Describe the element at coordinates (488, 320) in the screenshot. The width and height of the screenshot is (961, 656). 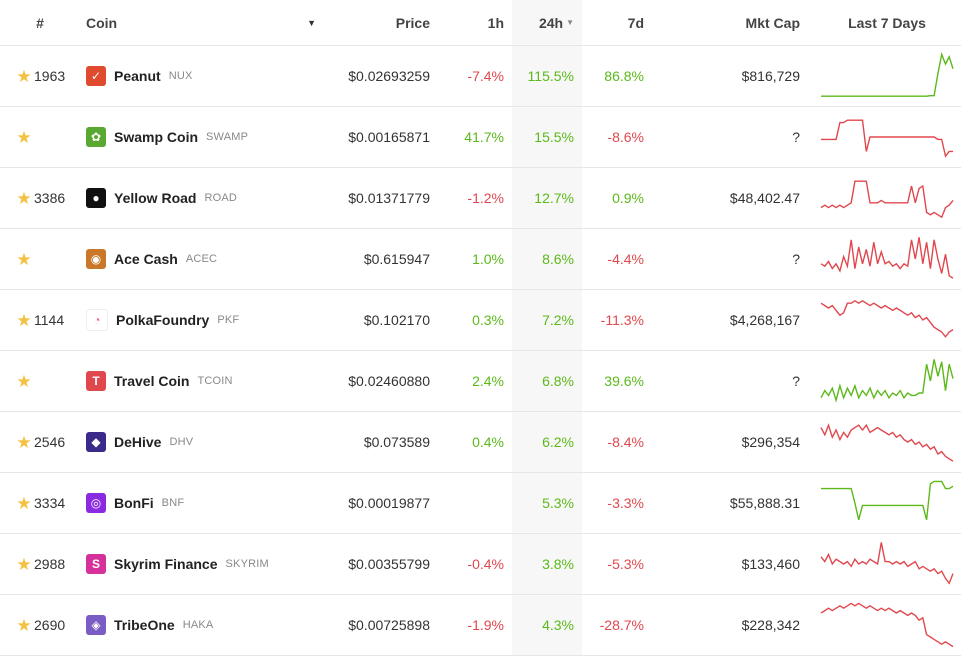
I see `h1-change: 0.3%` at that location.